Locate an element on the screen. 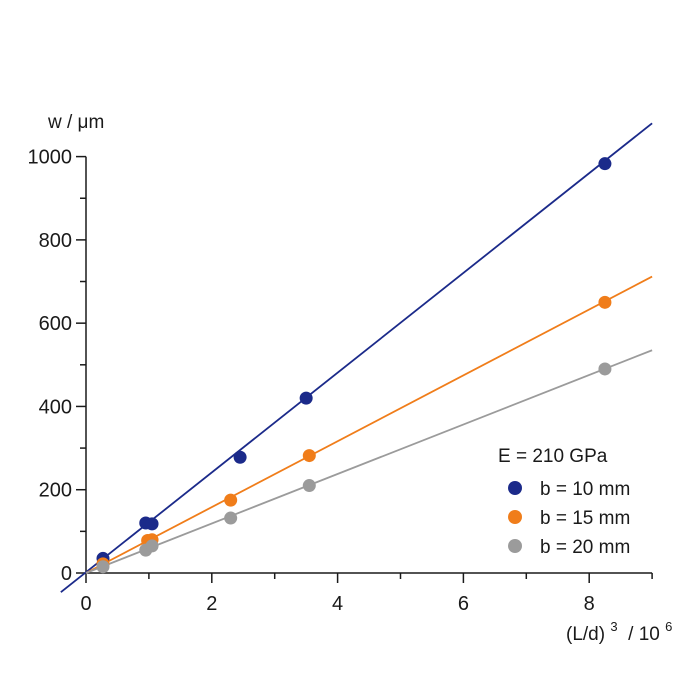  x-axis-label-base: (L/d) is located at coordinates (585, 634).